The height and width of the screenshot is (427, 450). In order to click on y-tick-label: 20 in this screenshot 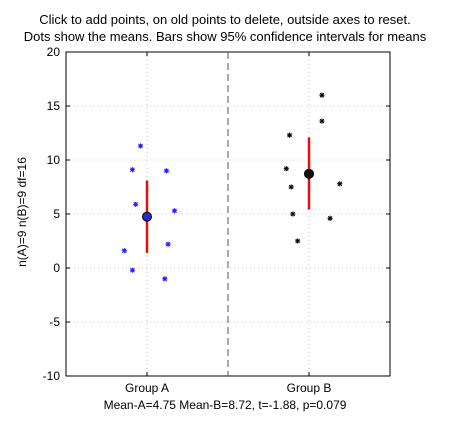, I will do `click(54, 52)`.